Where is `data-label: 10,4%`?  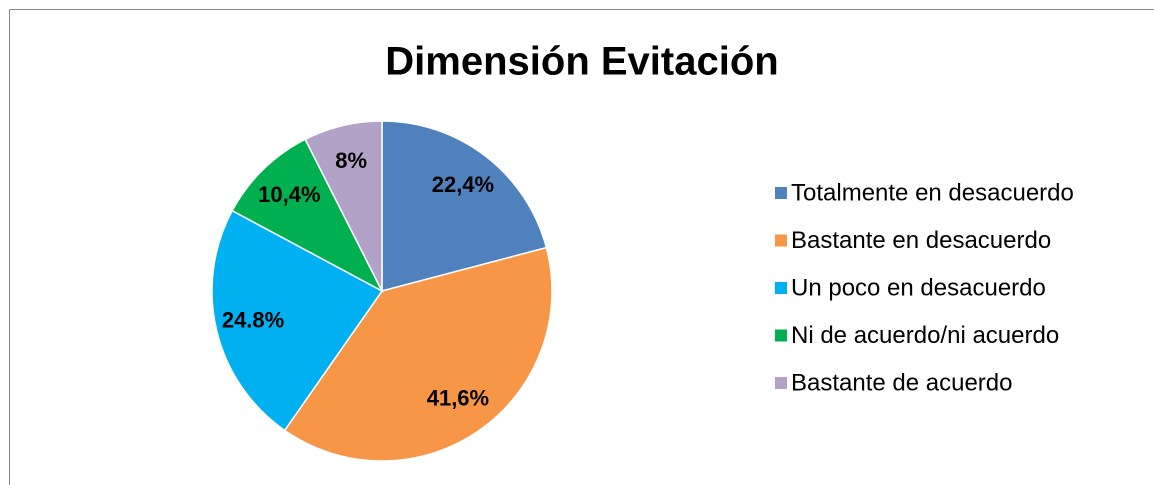 data-label: 10,4% is located at coordinates (289, 194).